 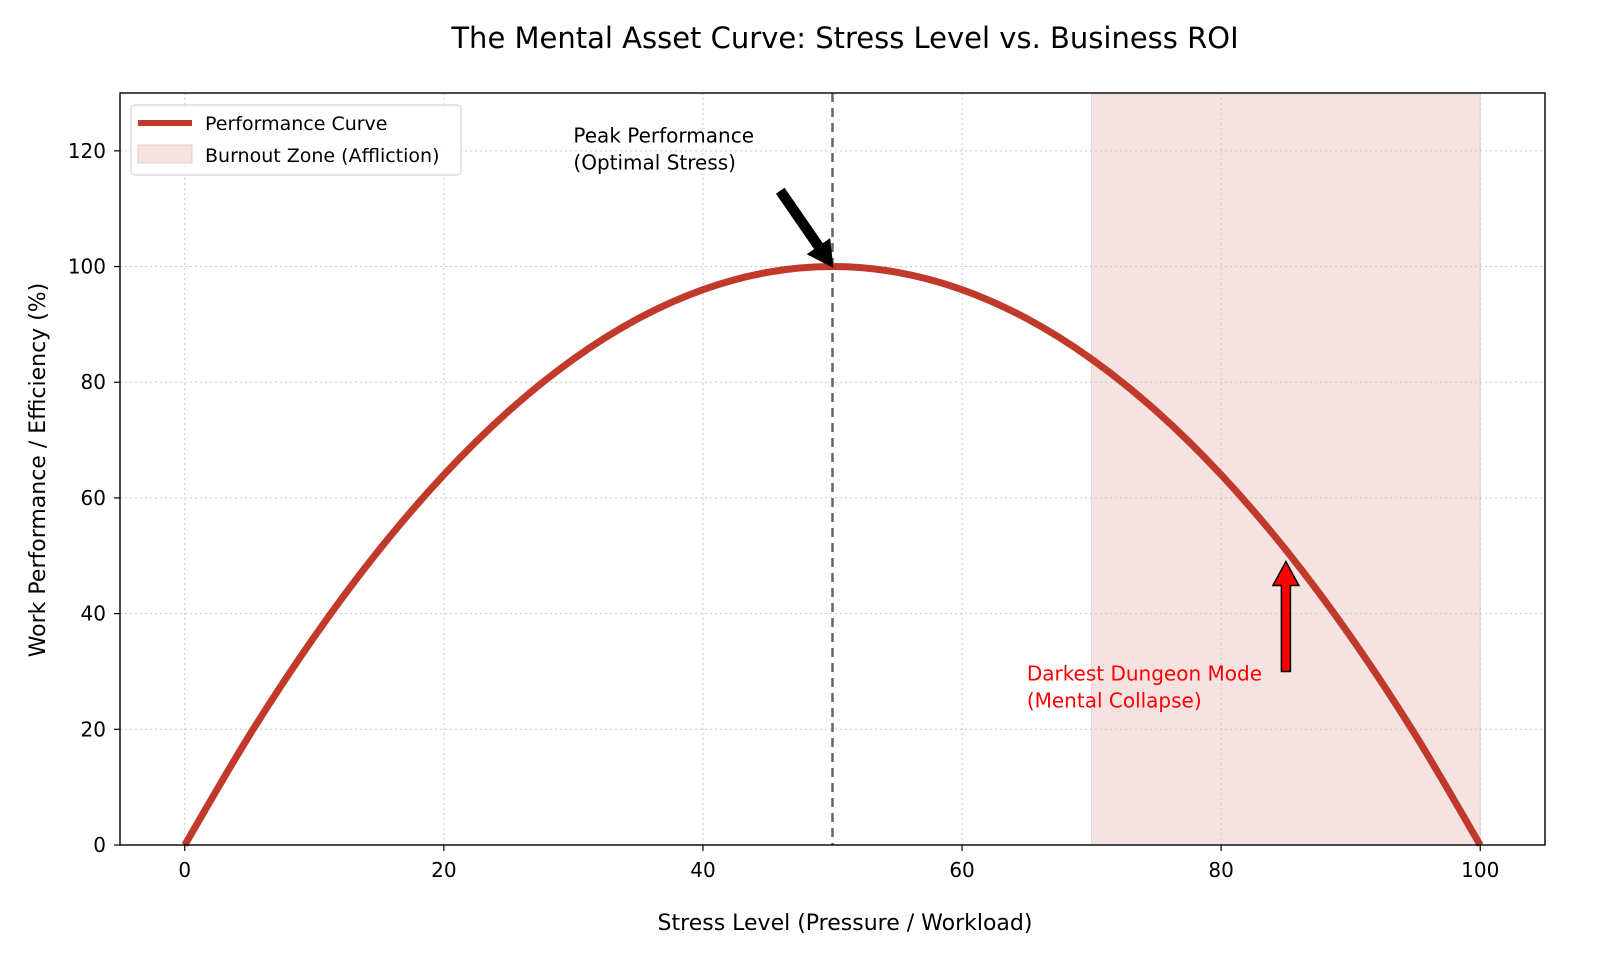 What do you see at coordinates (184, 870) in the screenshot?
I see `x-tick-label: 0` at bounding box center [184, 870].